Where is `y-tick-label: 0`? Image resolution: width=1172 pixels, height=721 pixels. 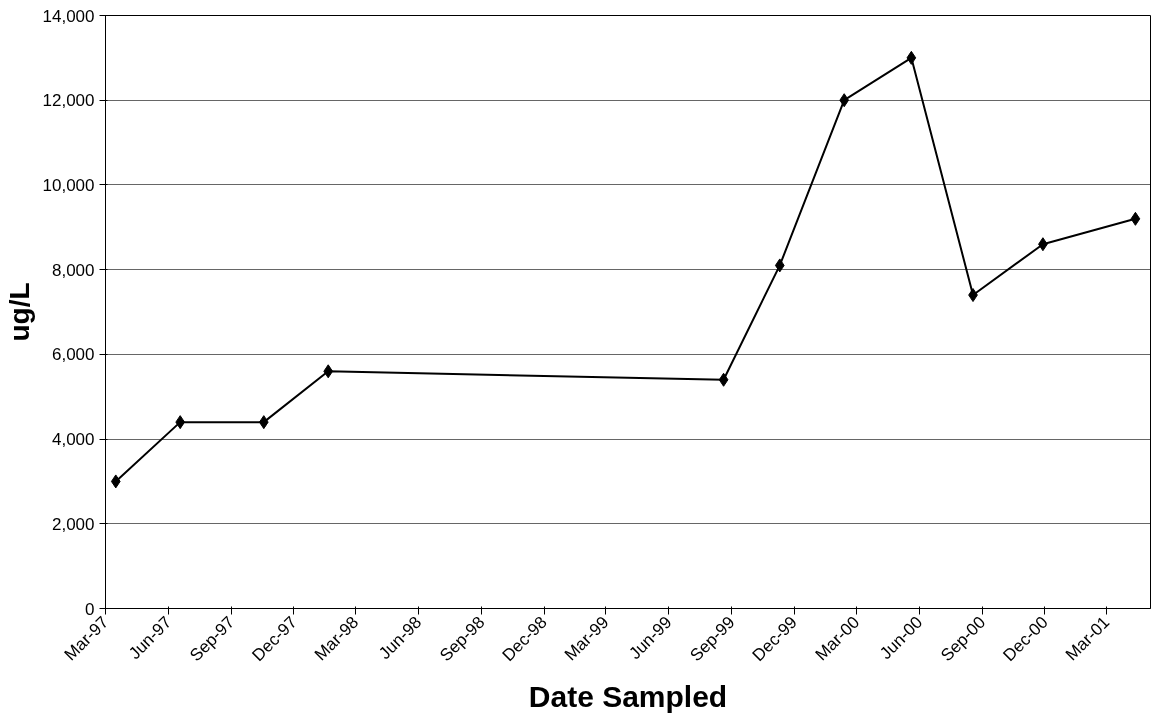 y-tick-label: 0 is located at coordinates (90, 609).